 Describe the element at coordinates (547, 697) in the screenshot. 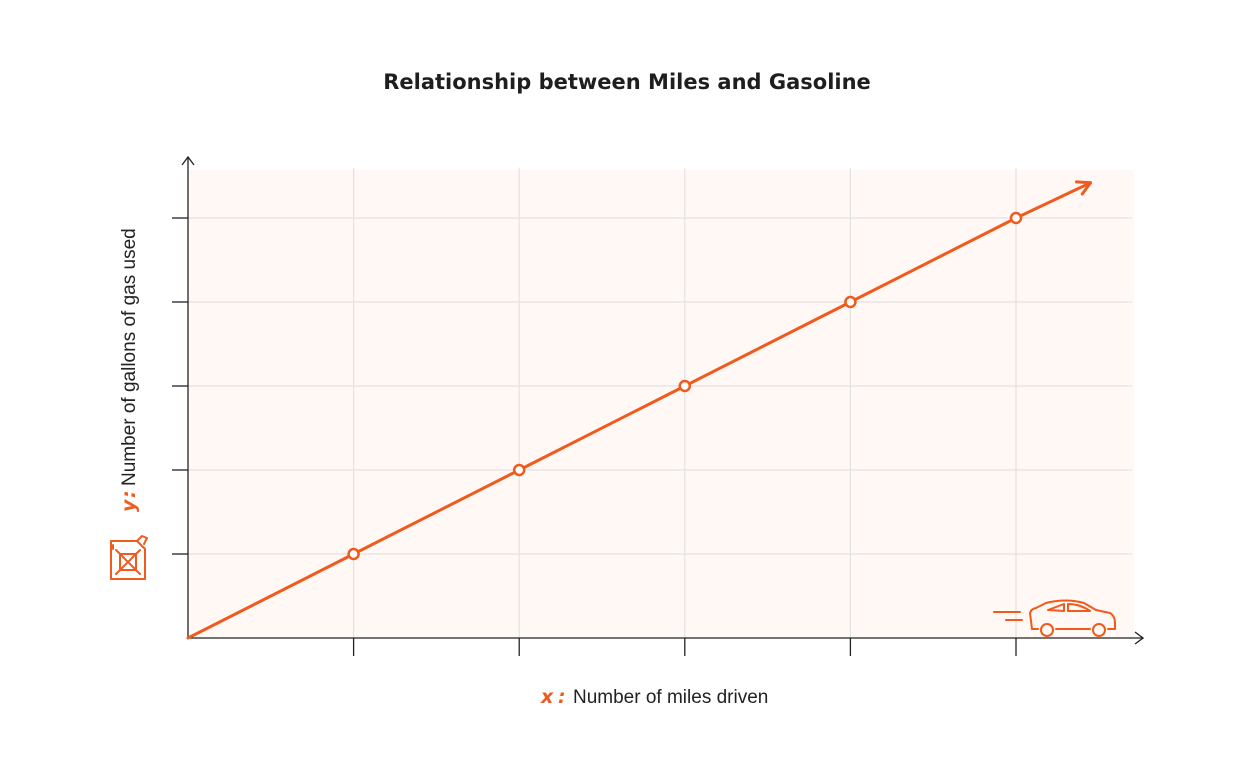

I see `x-variable-letter: x` at that location.